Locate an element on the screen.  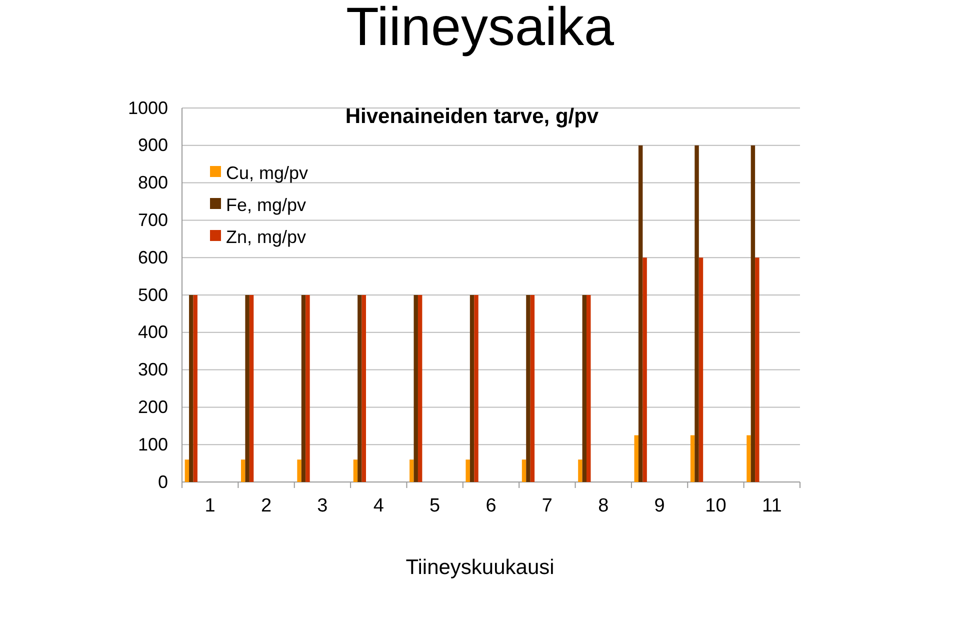
x-tick-label: 10 is located at coordinates (715, 505).